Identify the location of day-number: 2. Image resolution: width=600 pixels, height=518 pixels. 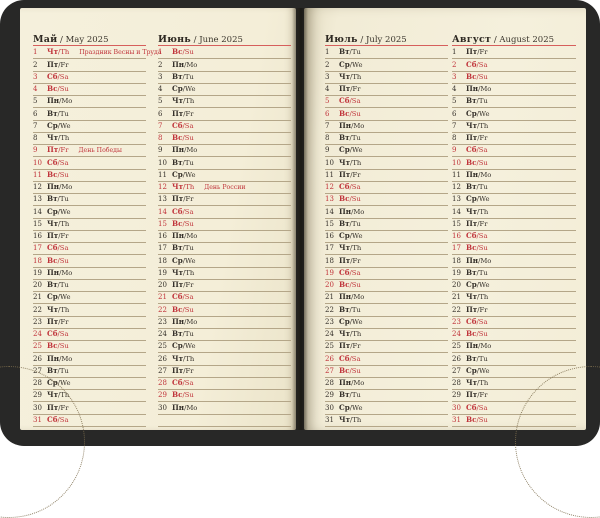
(35, 64).